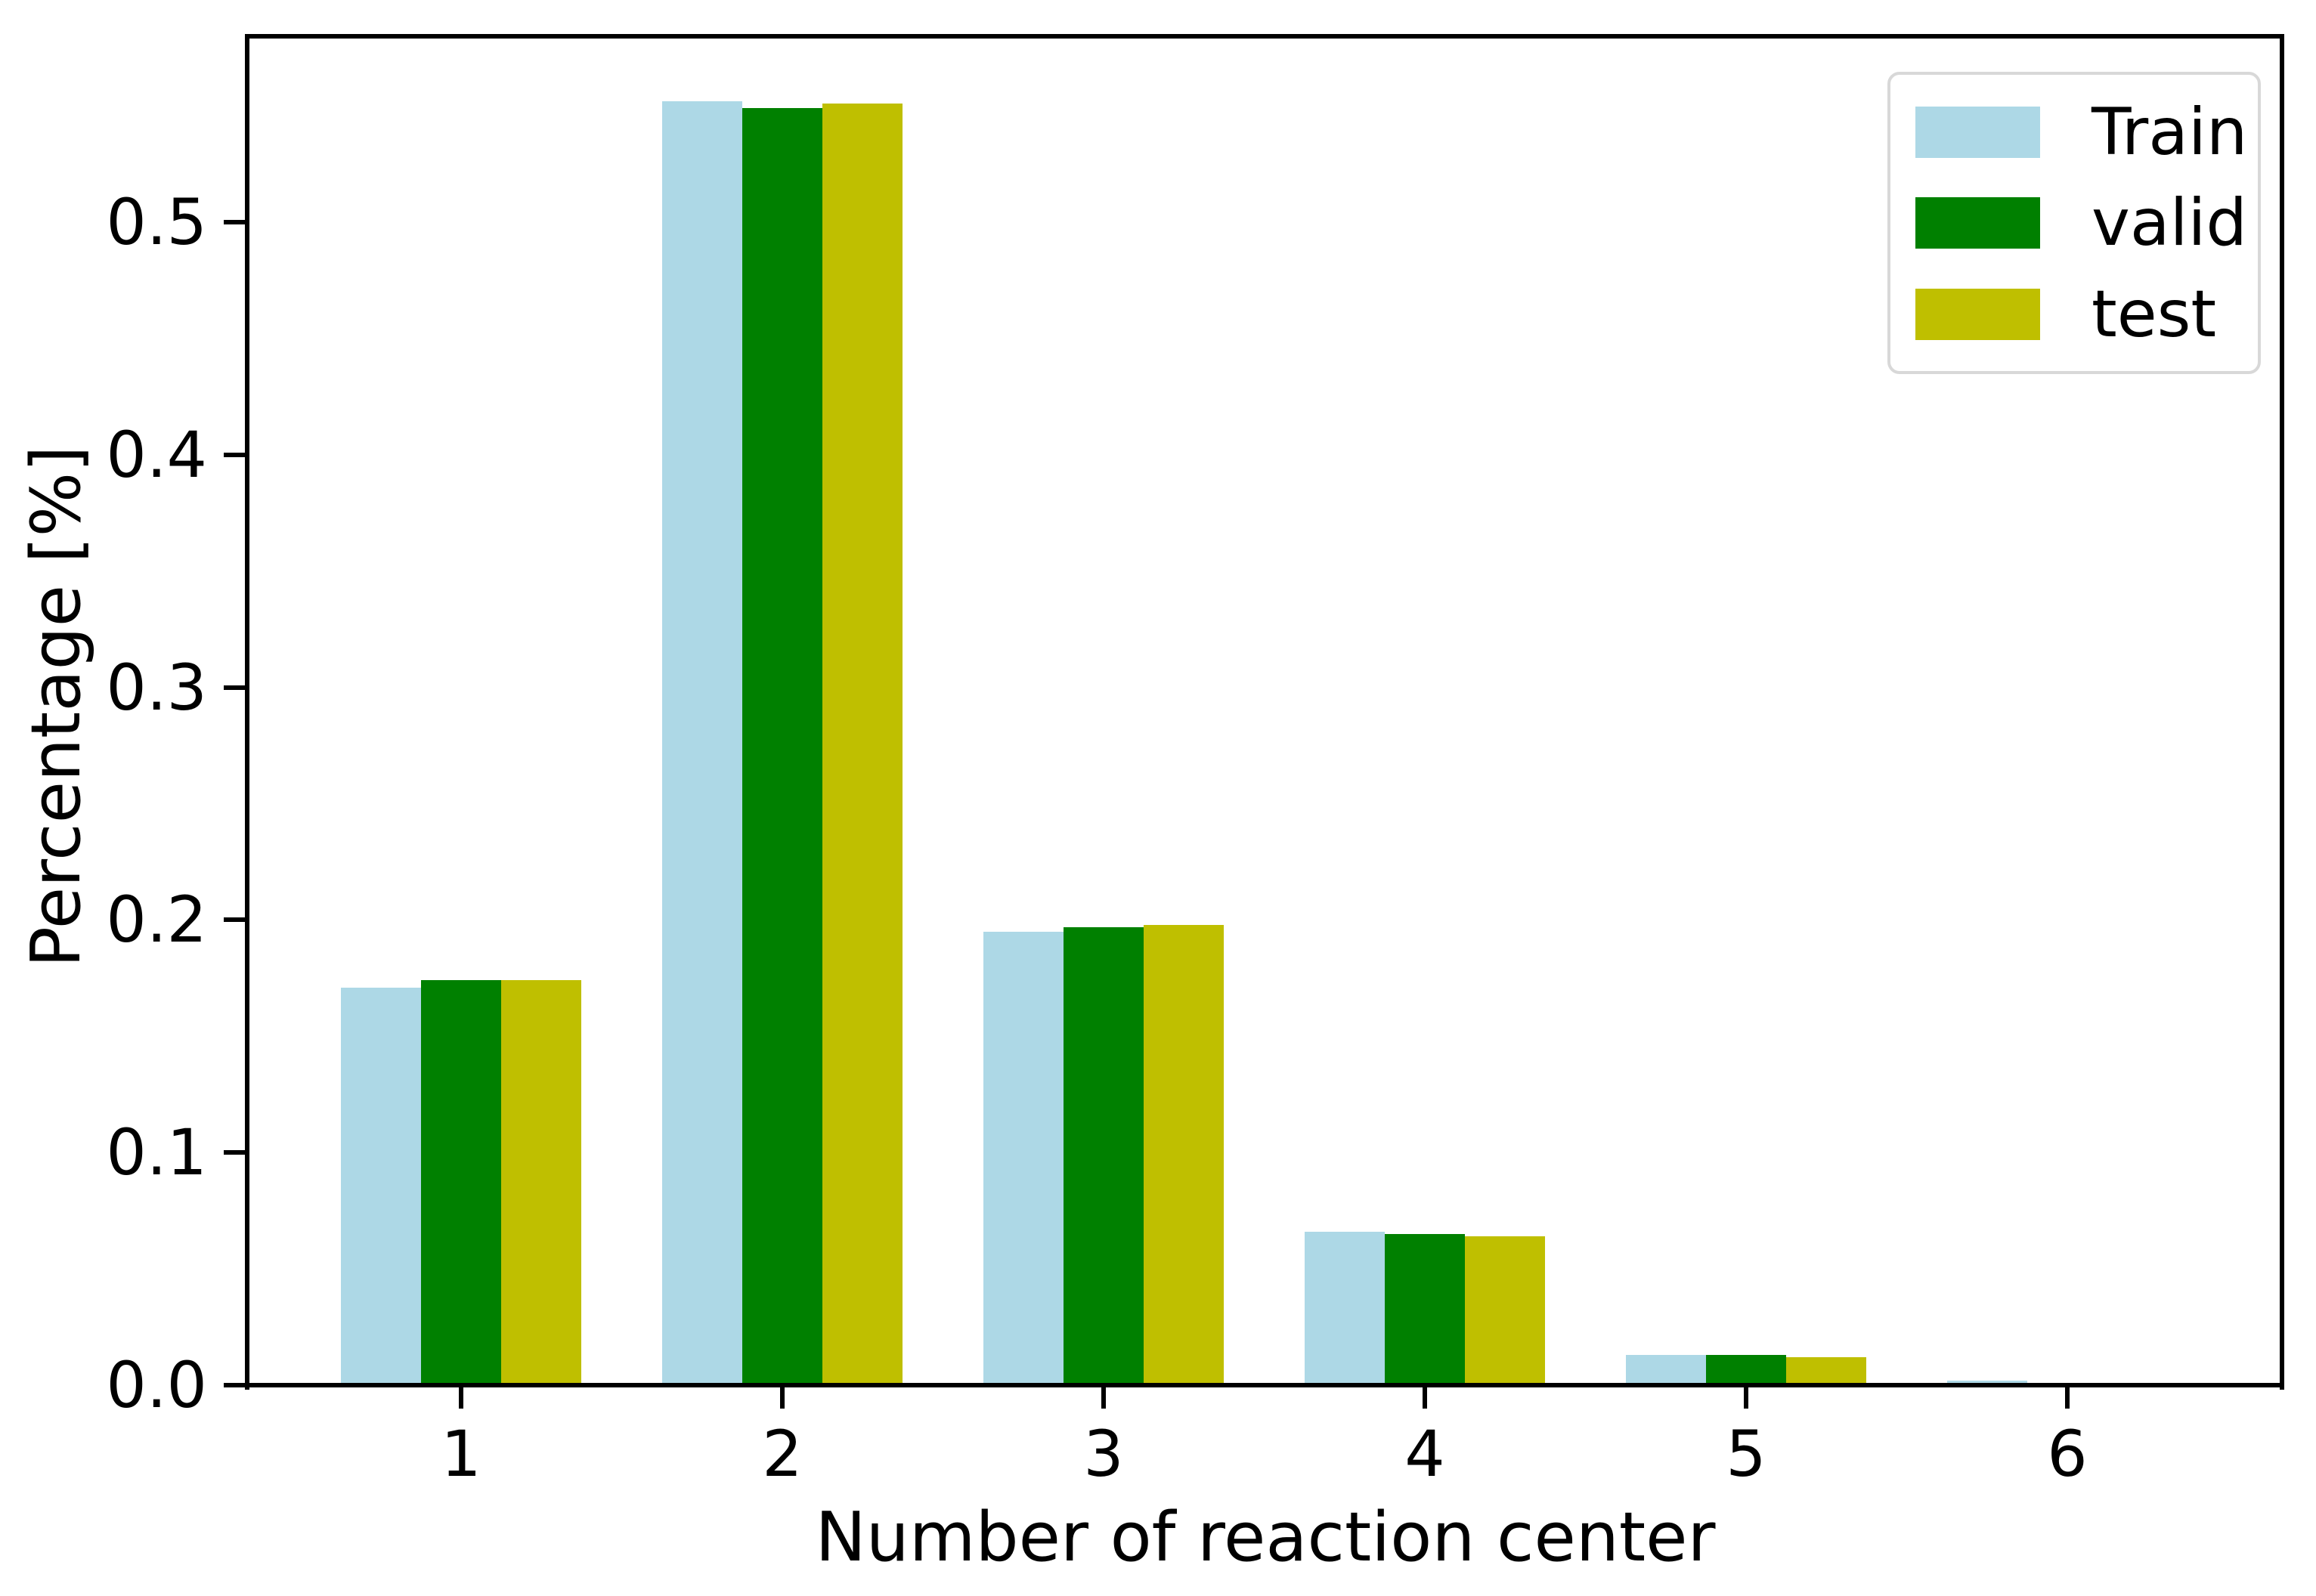  Describe the element at coordinates (2074, 314) in the screenshot. I see `legend-item-test: test` at that location.